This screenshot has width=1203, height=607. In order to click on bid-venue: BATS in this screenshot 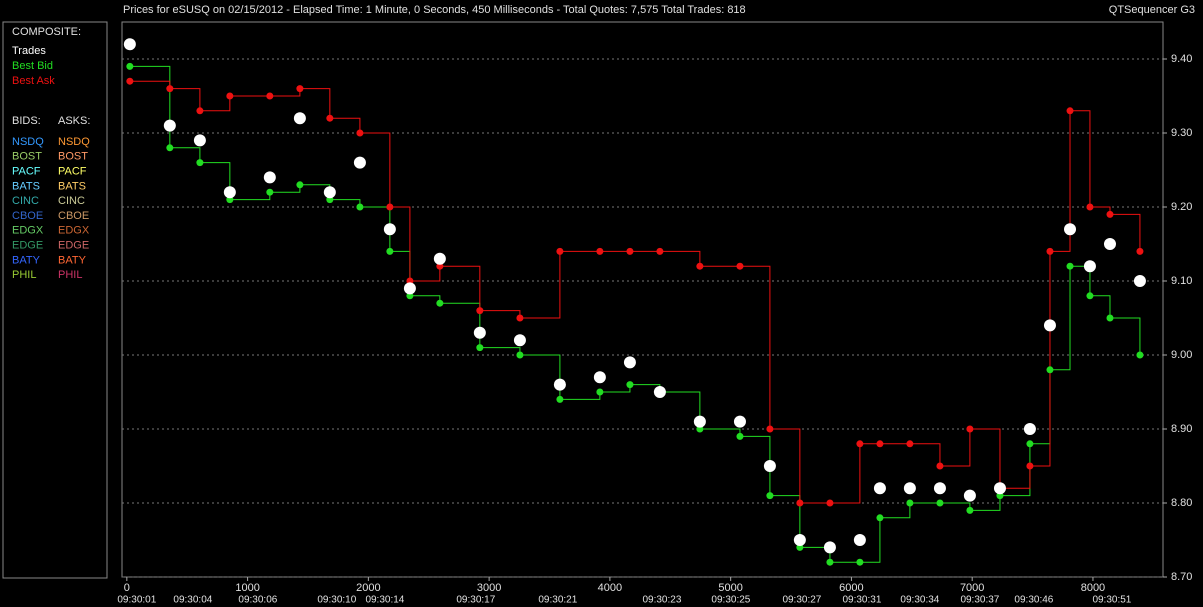, I will do `click(26, 186)`.